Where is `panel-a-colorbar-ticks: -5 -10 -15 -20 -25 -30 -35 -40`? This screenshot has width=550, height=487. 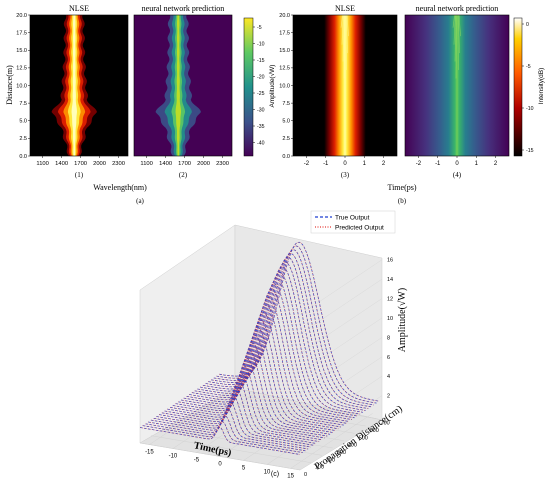
panel-a-colorbar-ticks: -5 -10 -15 -20 -25 -30 -35 -40 is located at coordinates (259, 86).